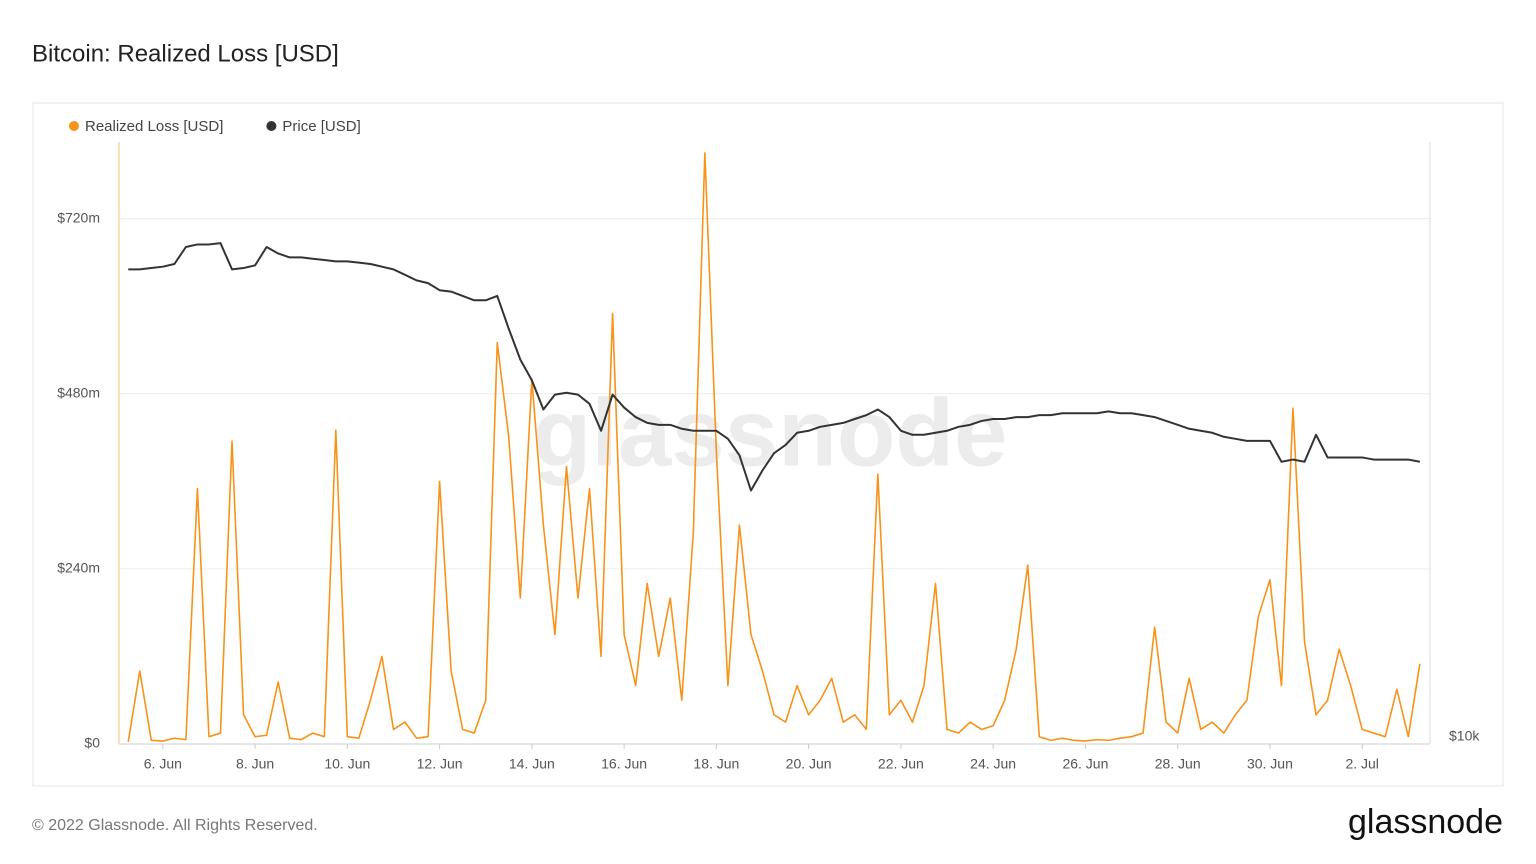 The height and width of the screenshot is (864, 1536). What do you see at coordinates (716, 764) in the screenshot?
I see `x-tick-label: 18. Jun` at bounding box center [716, 764].